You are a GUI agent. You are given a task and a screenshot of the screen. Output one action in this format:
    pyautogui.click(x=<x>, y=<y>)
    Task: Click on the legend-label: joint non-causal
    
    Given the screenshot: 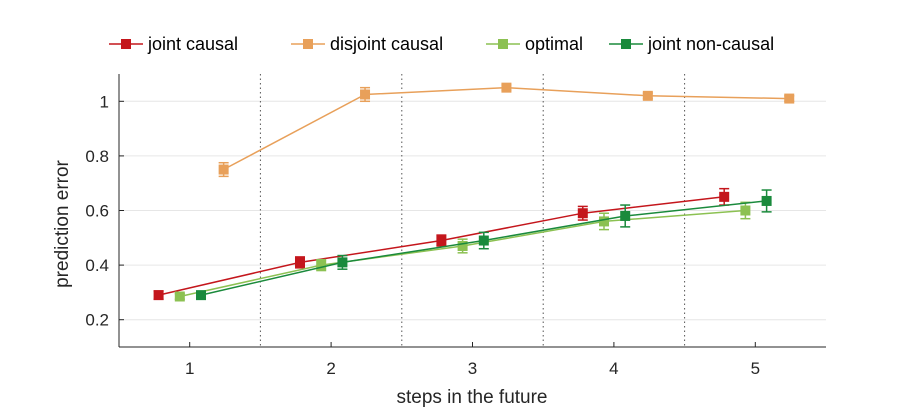 What is the action you would take?
    pyautogui.click(x=710, y=44)
    